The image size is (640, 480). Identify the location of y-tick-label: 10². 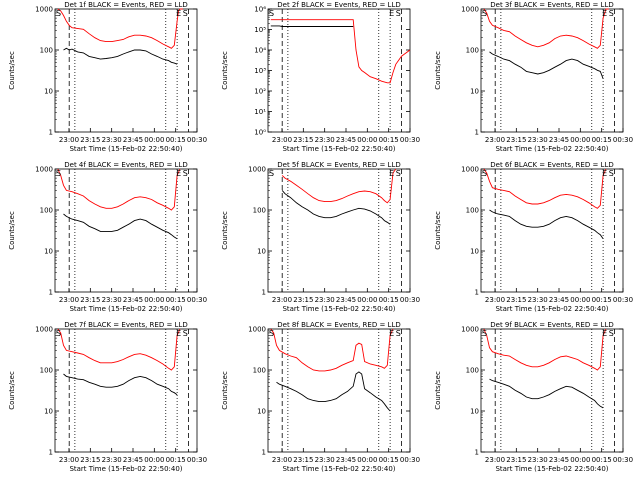
(260, 92).